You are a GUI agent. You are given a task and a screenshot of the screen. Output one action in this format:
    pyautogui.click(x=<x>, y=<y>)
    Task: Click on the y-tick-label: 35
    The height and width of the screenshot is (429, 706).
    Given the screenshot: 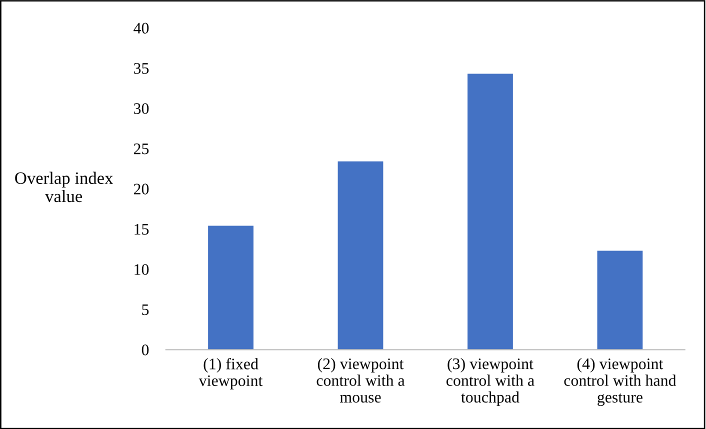 What is the action you would take?
    pyautogui.click(x=141, y=68)
    